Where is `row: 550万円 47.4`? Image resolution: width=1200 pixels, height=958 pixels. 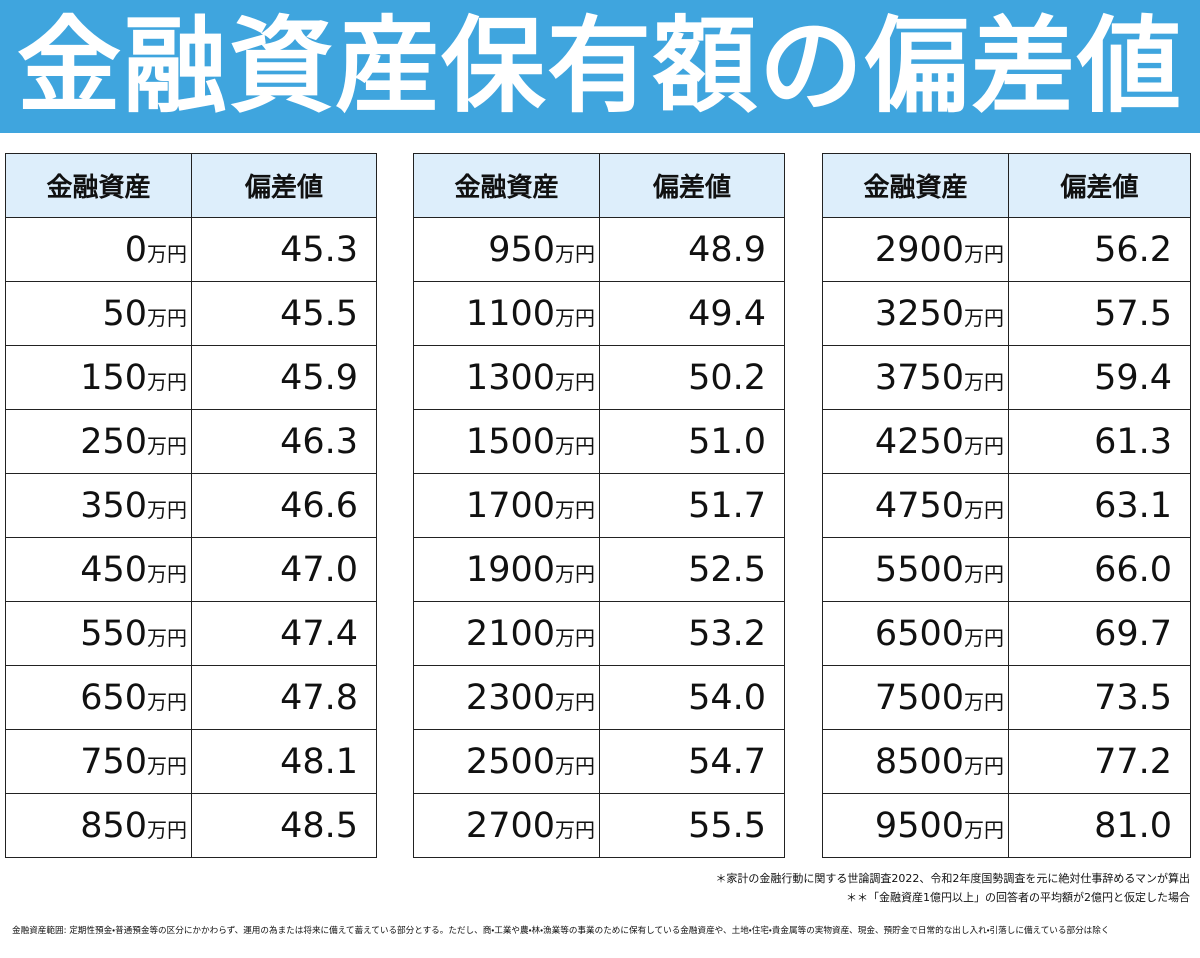 row: 550万円 47.4 is located at coordinates (191, 633).